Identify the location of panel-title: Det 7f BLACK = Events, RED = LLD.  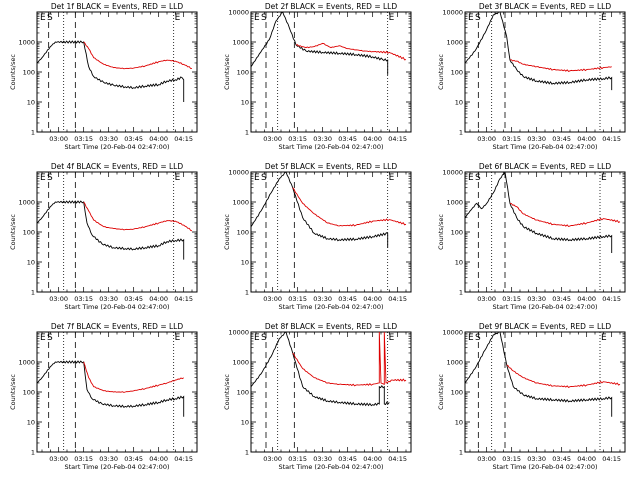
(117, 326).